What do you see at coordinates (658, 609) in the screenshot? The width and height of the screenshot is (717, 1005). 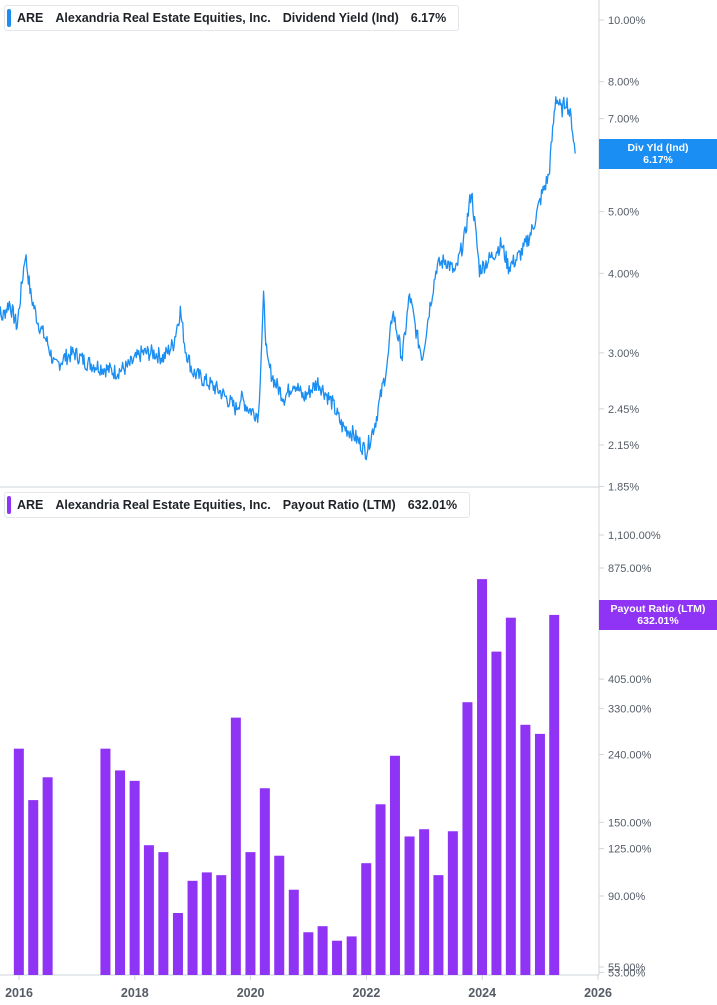 I see `current-payout-tag-title: Payout Ratio (LTM)` at bounding box center [658, 609].